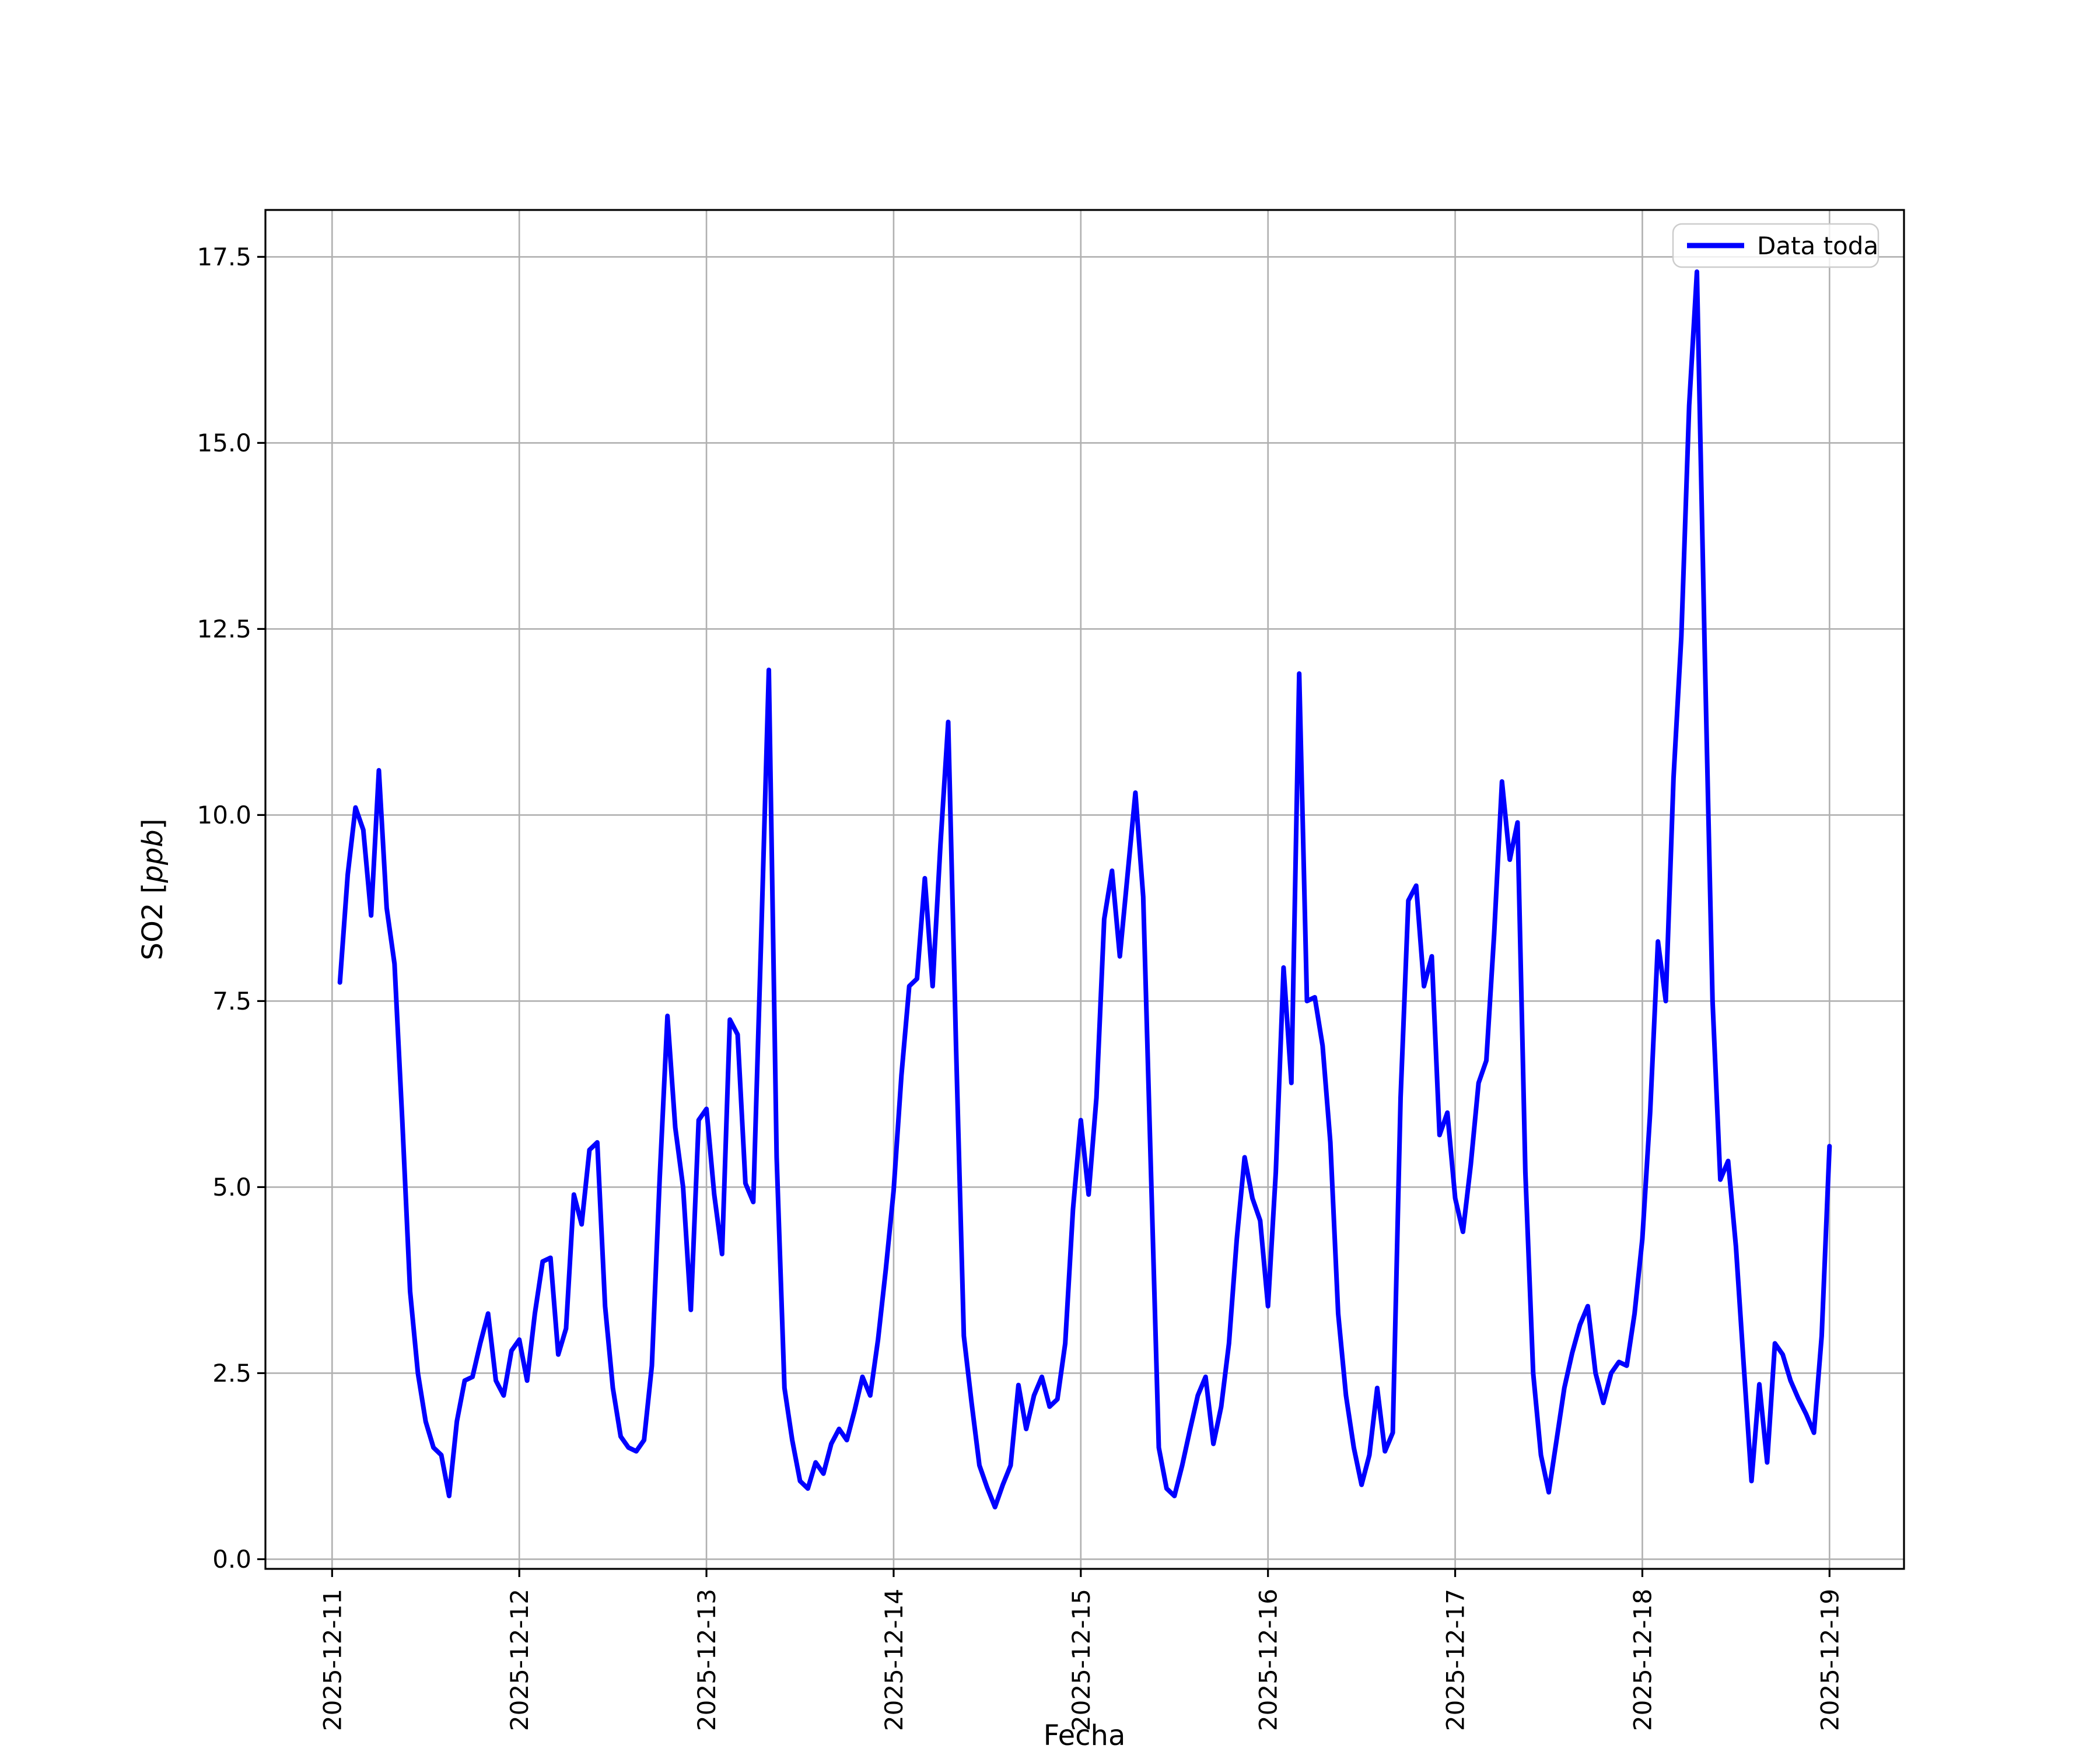 Image resolution: width=2100 pixels, height=1752 pixels. Describe the element at coordinates (224, 443) in the screenshot. I see `y-tick-label: 15.0` at that location.